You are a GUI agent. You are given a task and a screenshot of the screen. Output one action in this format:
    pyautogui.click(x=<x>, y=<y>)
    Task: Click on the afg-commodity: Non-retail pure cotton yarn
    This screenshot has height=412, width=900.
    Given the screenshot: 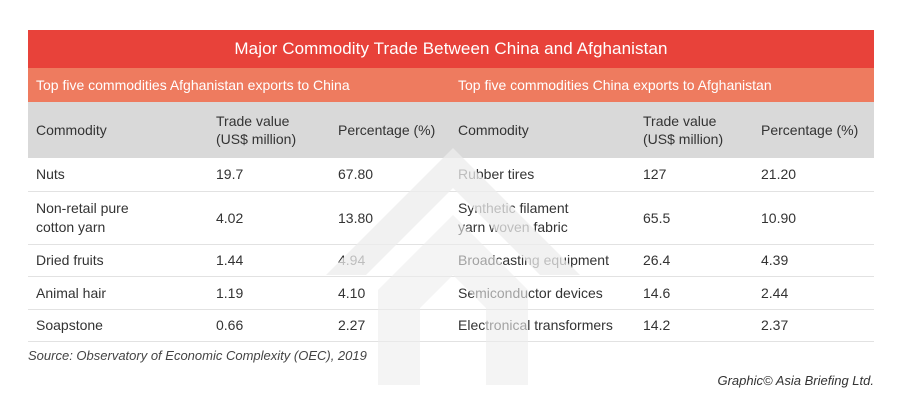 What is the action you would take?
    pyautogui.click(x=118, y=218)
    